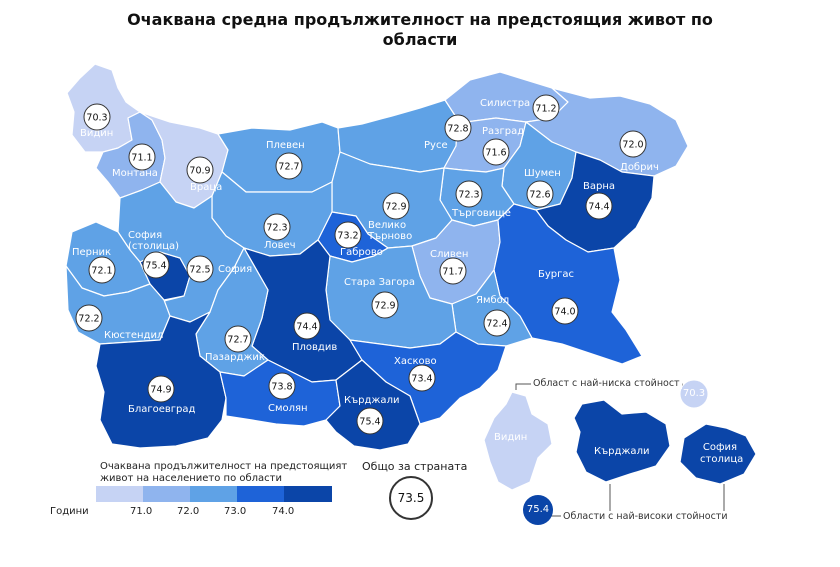 The height and width of the screenshot is (567, 840). Describe the element at coordinates (645, 516) in the screenshot. I see `inset-highest-label: Области с най-високи стойности` at that location.